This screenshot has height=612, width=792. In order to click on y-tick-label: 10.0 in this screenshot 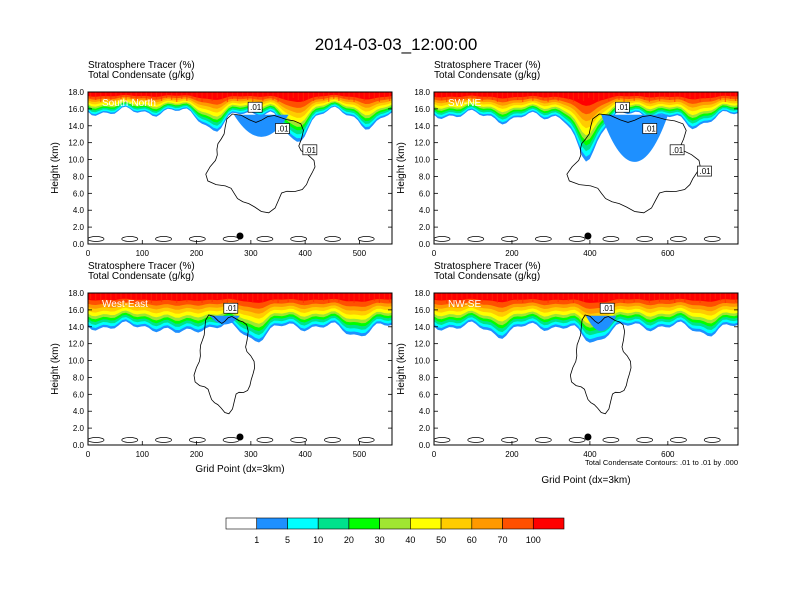, I will do `click(422, 160)`.